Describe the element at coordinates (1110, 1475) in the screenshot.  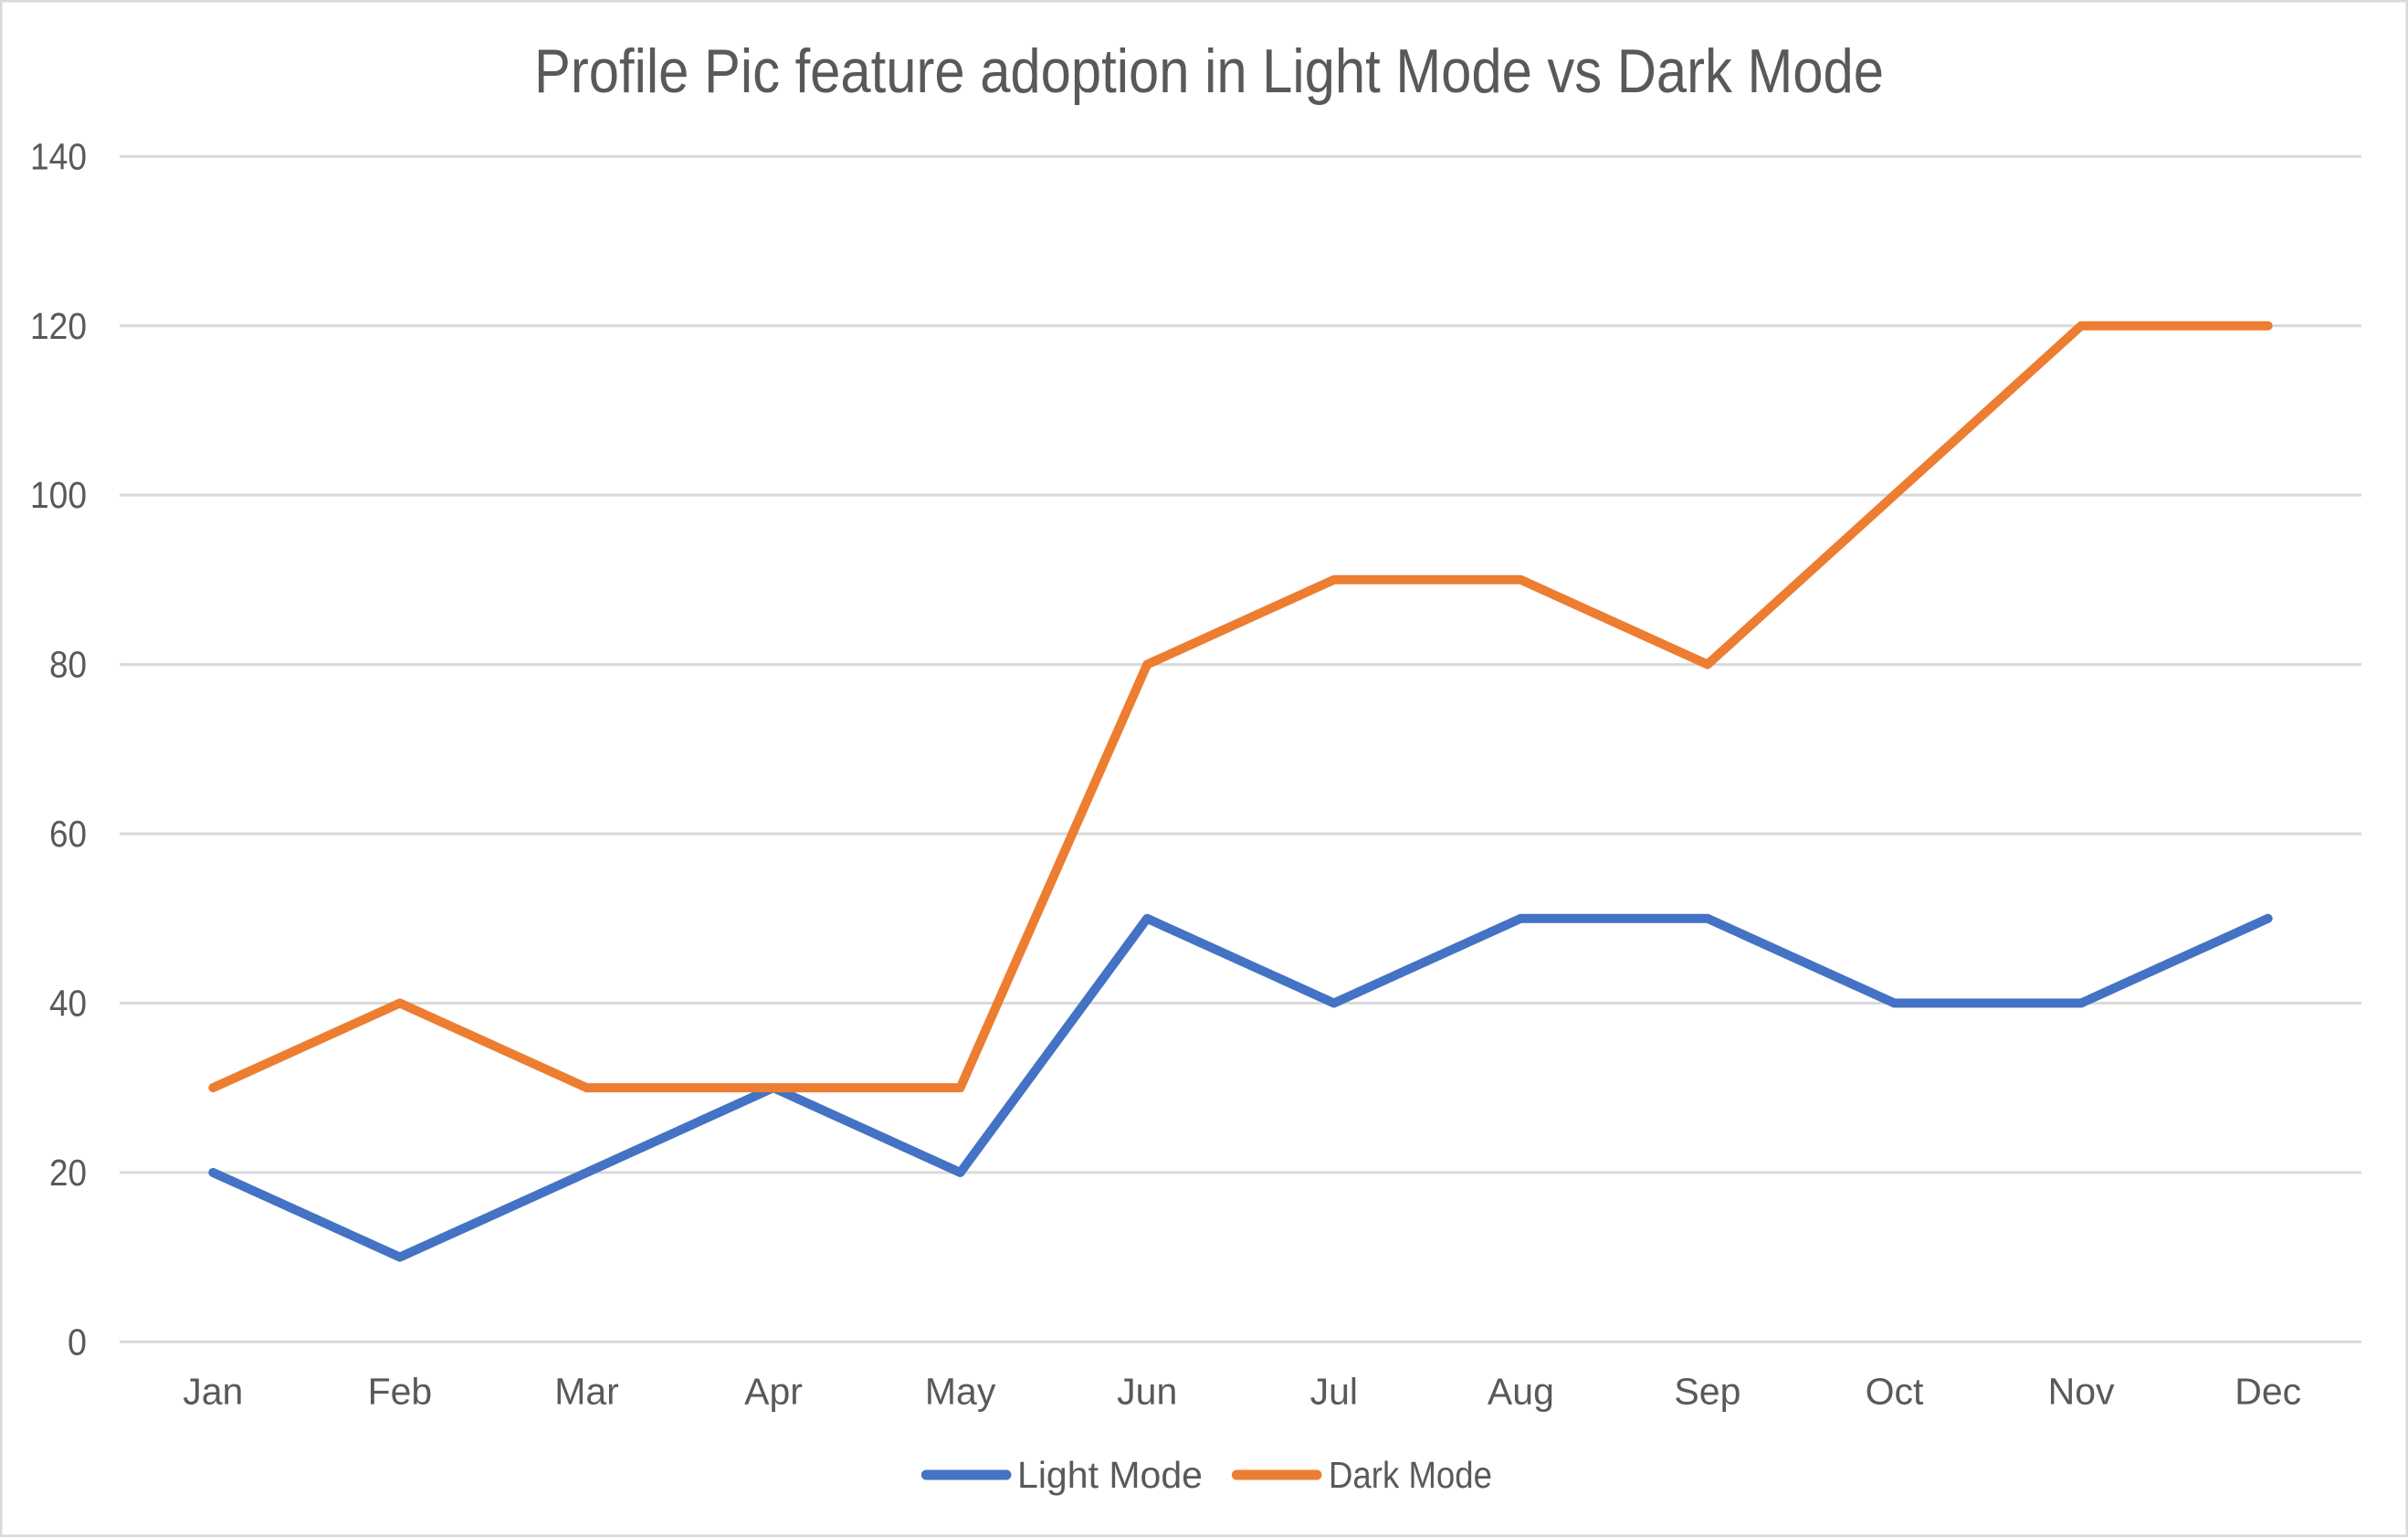
I see `svg-text: Light Mode` at that location.